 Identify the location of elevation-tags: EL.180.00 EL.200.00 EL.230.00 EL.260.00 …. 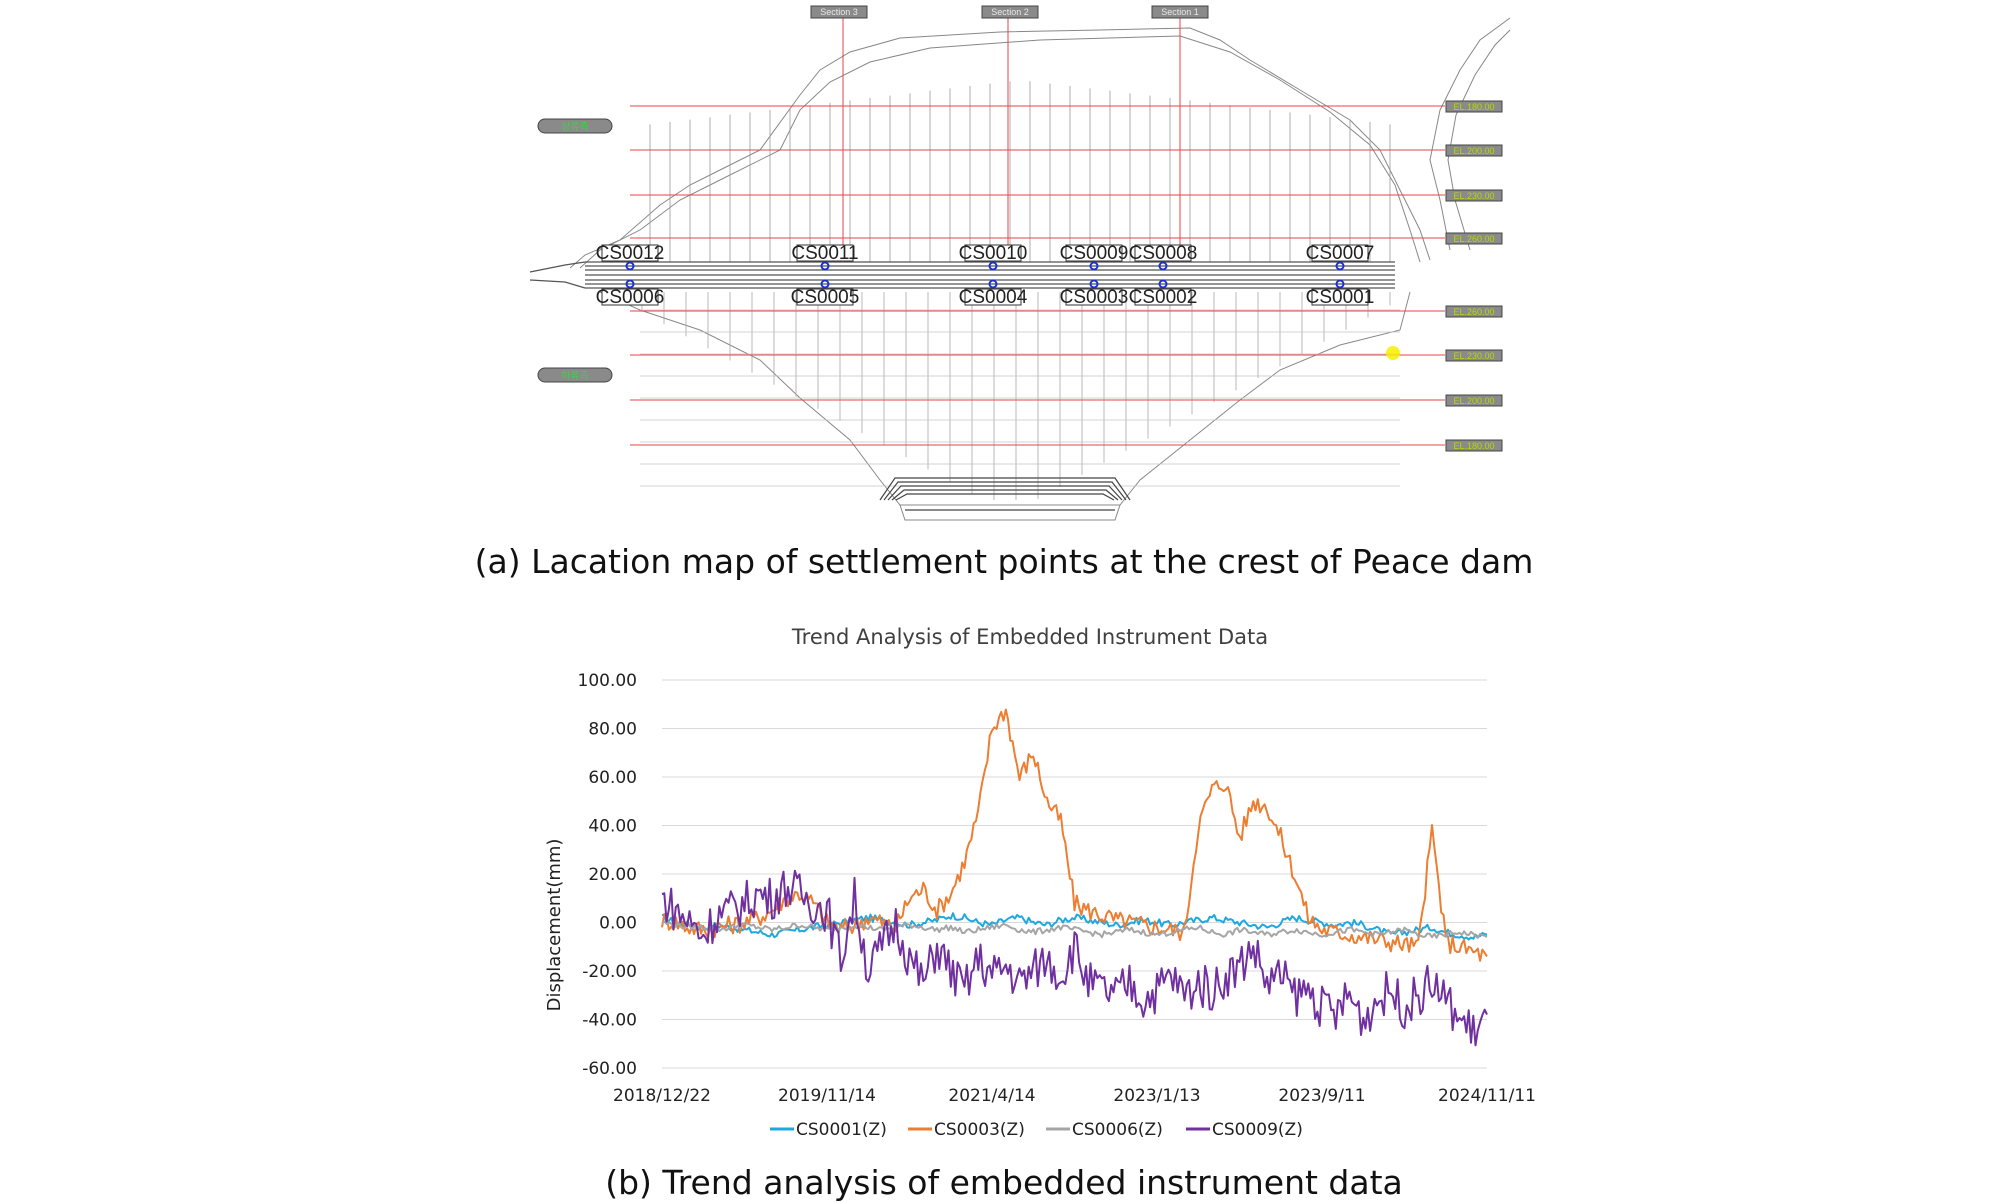
(1474, 276).